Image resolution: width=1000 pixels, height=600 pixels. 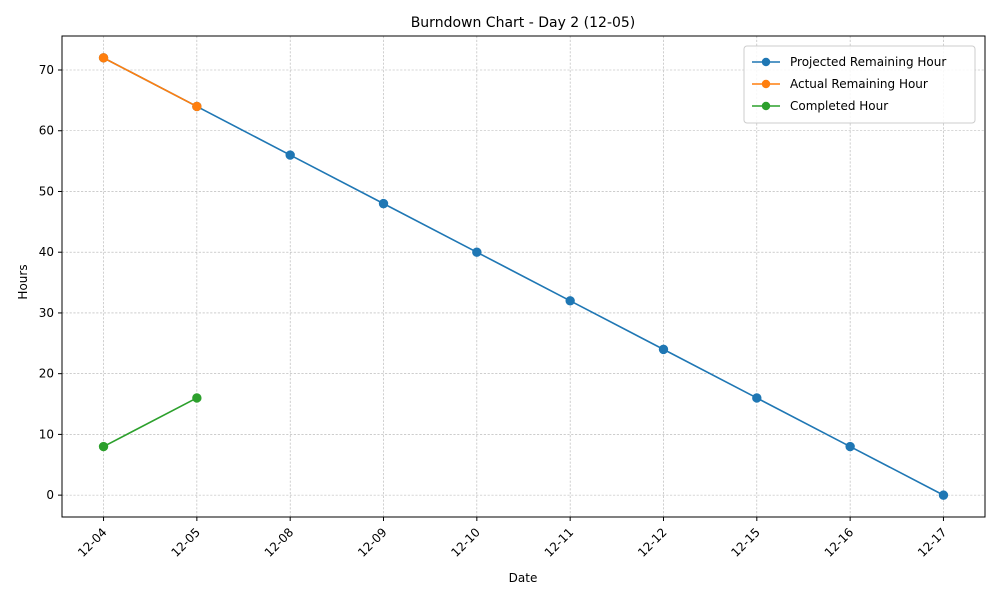 I want to click on chart-title: Burndown Chart - Day 2 (12-05), so click(x=523, y=23).